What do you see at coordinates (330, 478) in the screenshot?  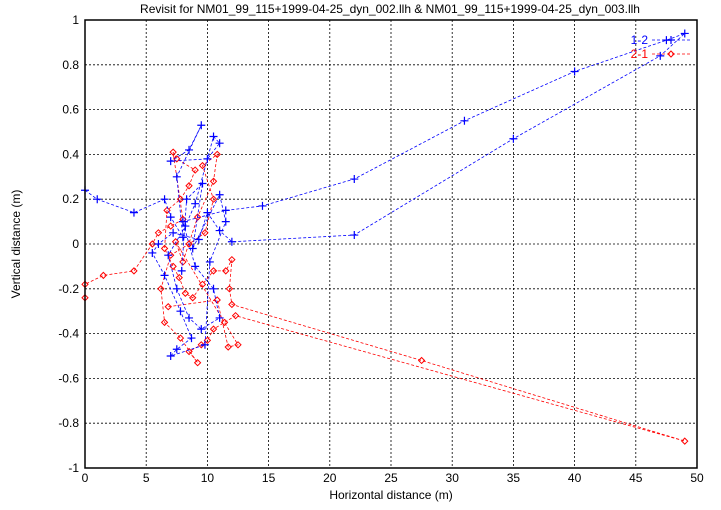 I see `x-tick-label: 20` at bounding box center [330, 478].